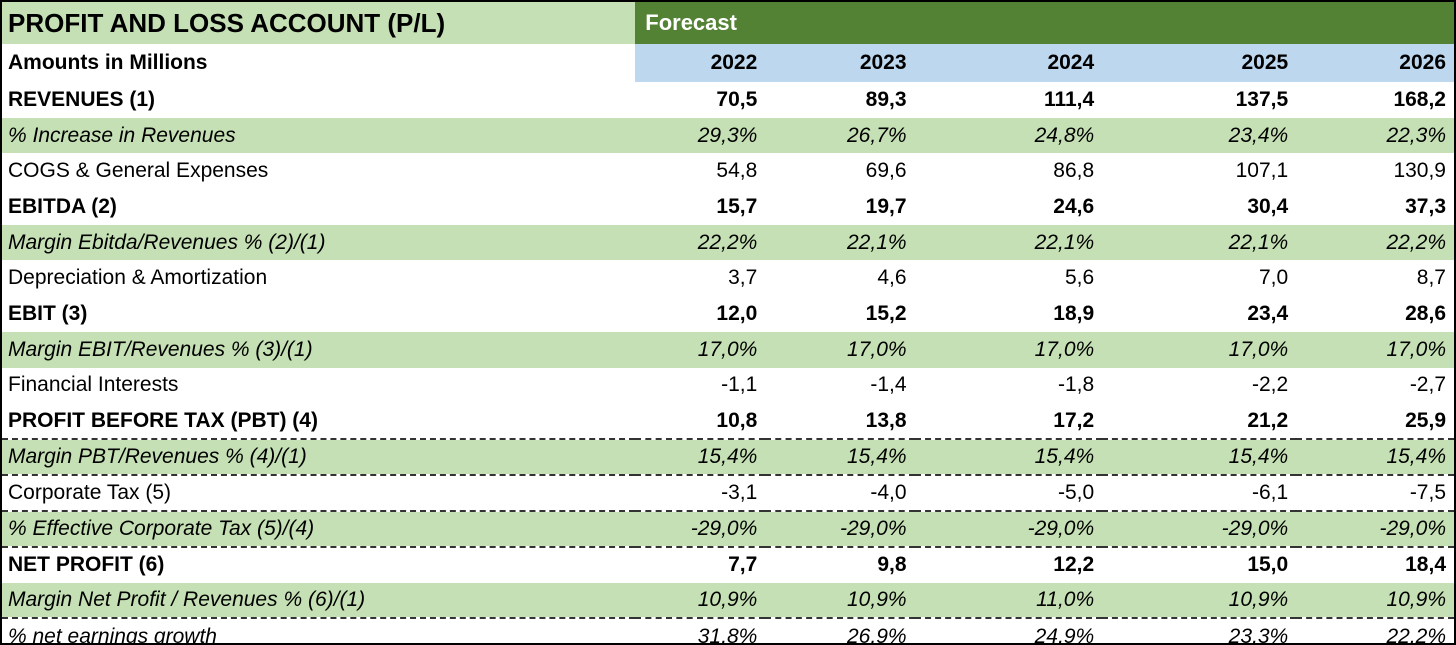  What do you see at coordinates (1375, 493) in the screenshot?
I see `value-cell: -7,5` at bounding box center [1375, 493].